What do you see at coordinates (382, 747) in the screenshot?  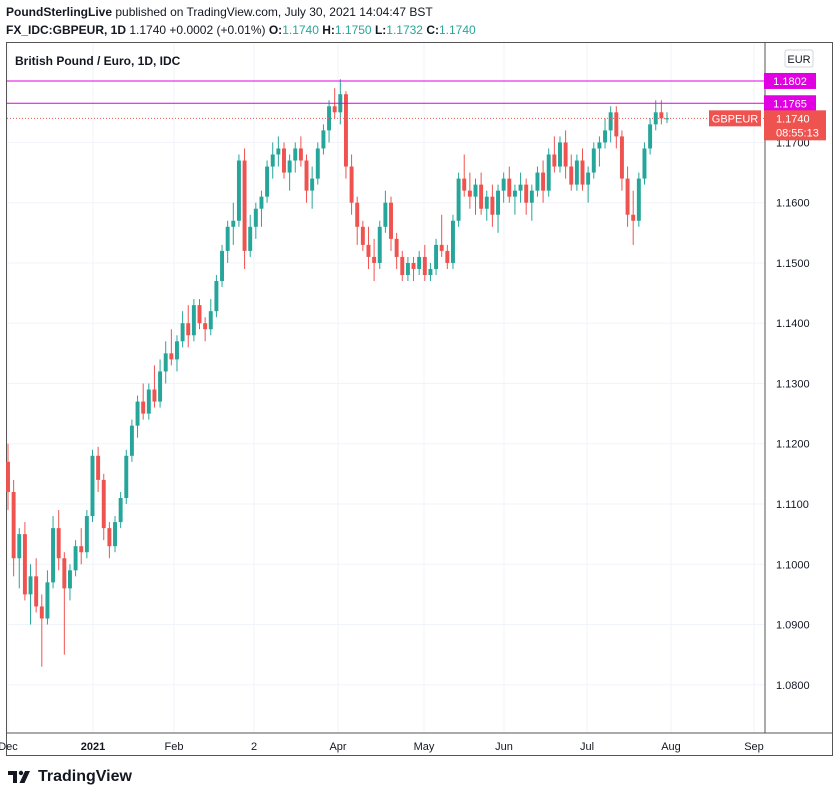 I see `time-axis: Dec 2021 Feb 2 Apr May Jun Jul Aug Sep` at bounding box center [382, 747].